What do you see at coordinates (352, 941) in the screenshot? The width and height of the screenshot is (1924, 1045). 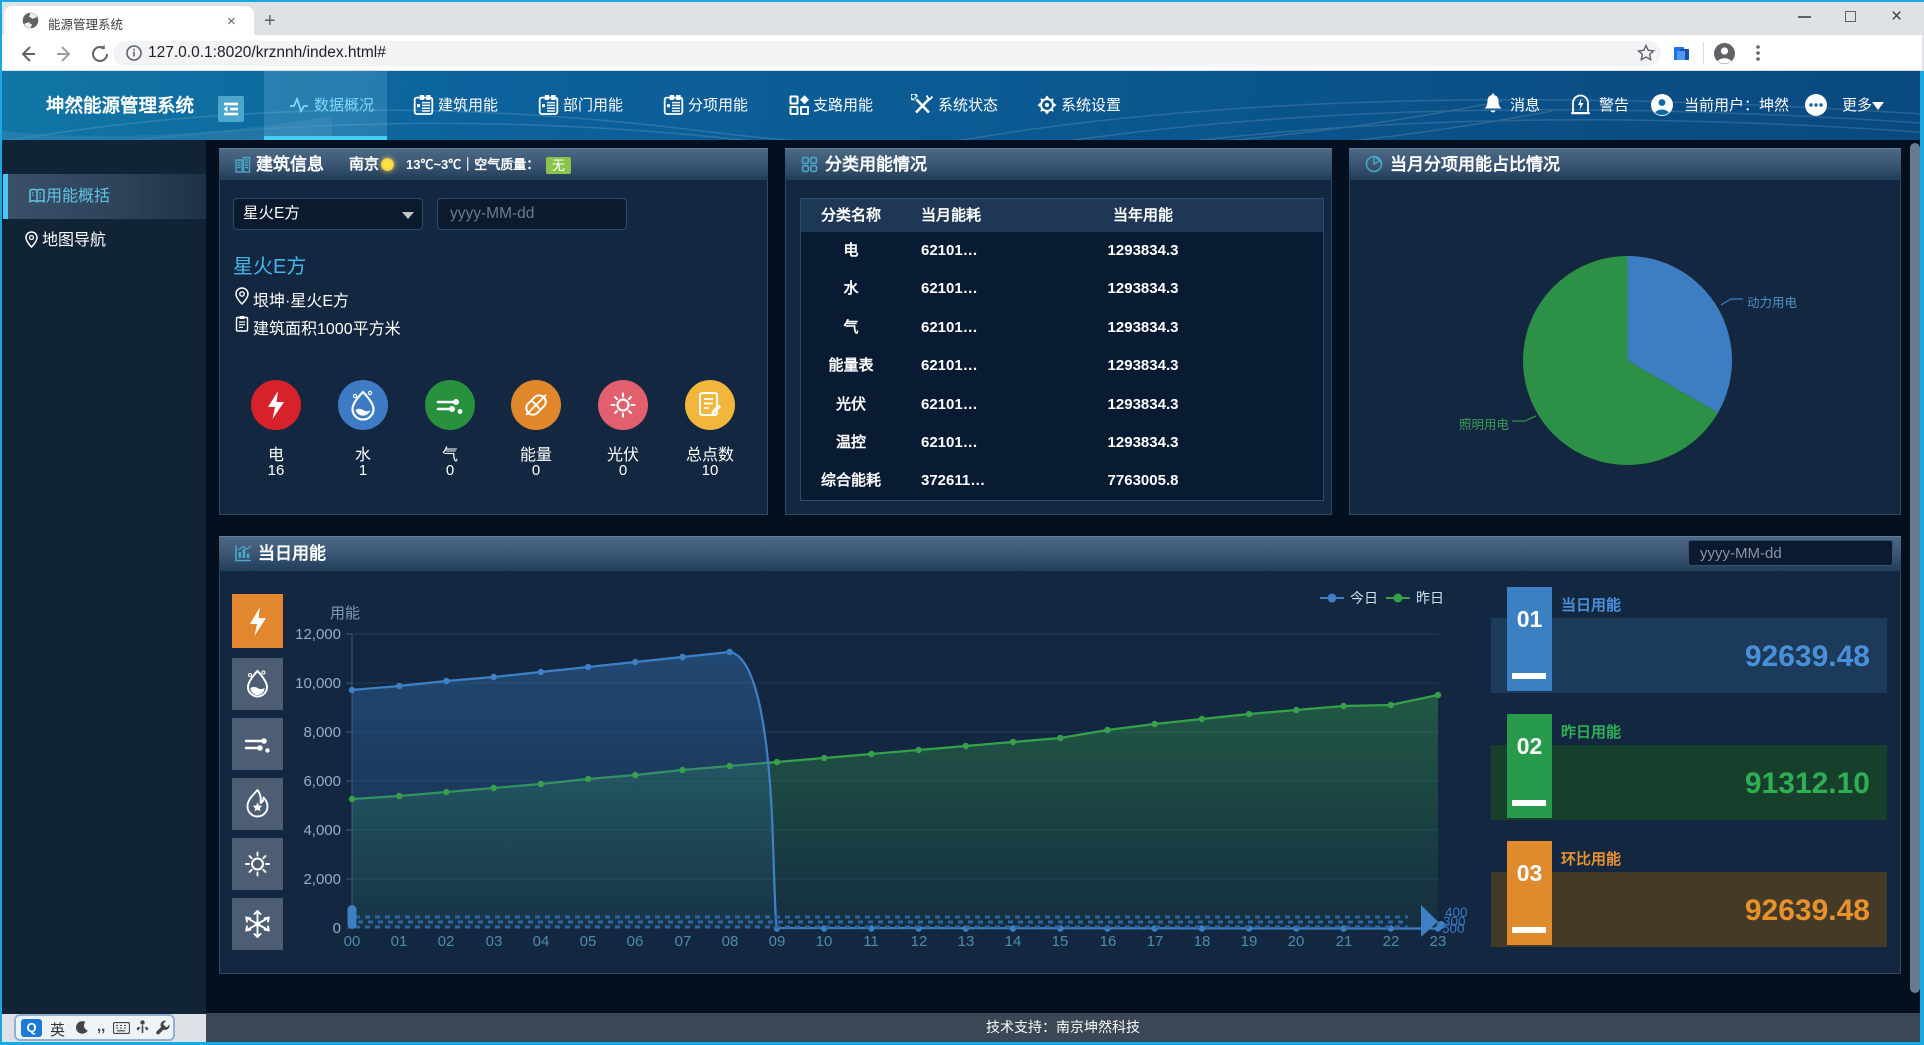 I see `svg-text: 00` at bounding box center [352, 941].